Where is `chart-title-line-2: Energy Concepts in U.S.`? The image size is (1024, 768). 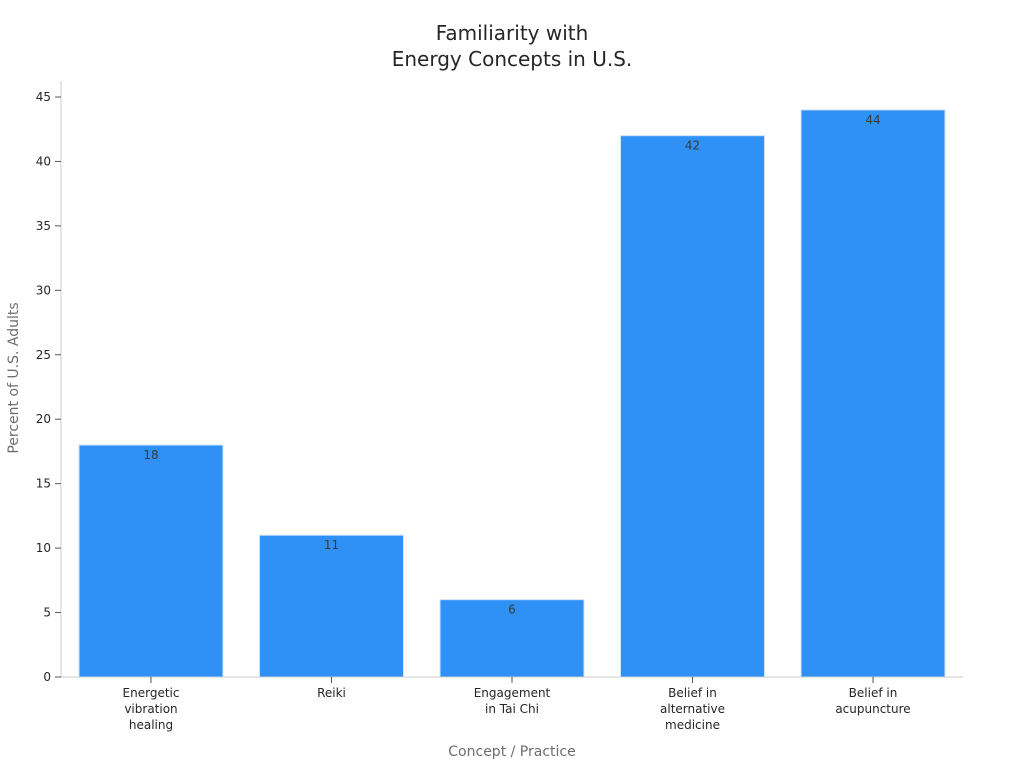 chart-title-line-2: Energy Concepts in U.S. is located at coordinates (512, 59).